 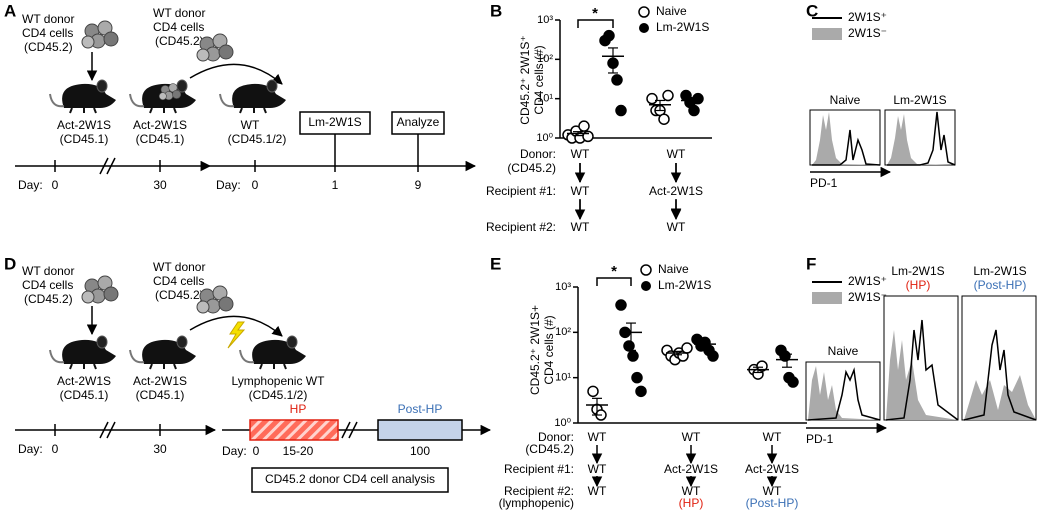 What do you see at coordinates (824, 183) in the screenshot?
I see `x-axis-label: PD-1` at bounding box center [824, 183].